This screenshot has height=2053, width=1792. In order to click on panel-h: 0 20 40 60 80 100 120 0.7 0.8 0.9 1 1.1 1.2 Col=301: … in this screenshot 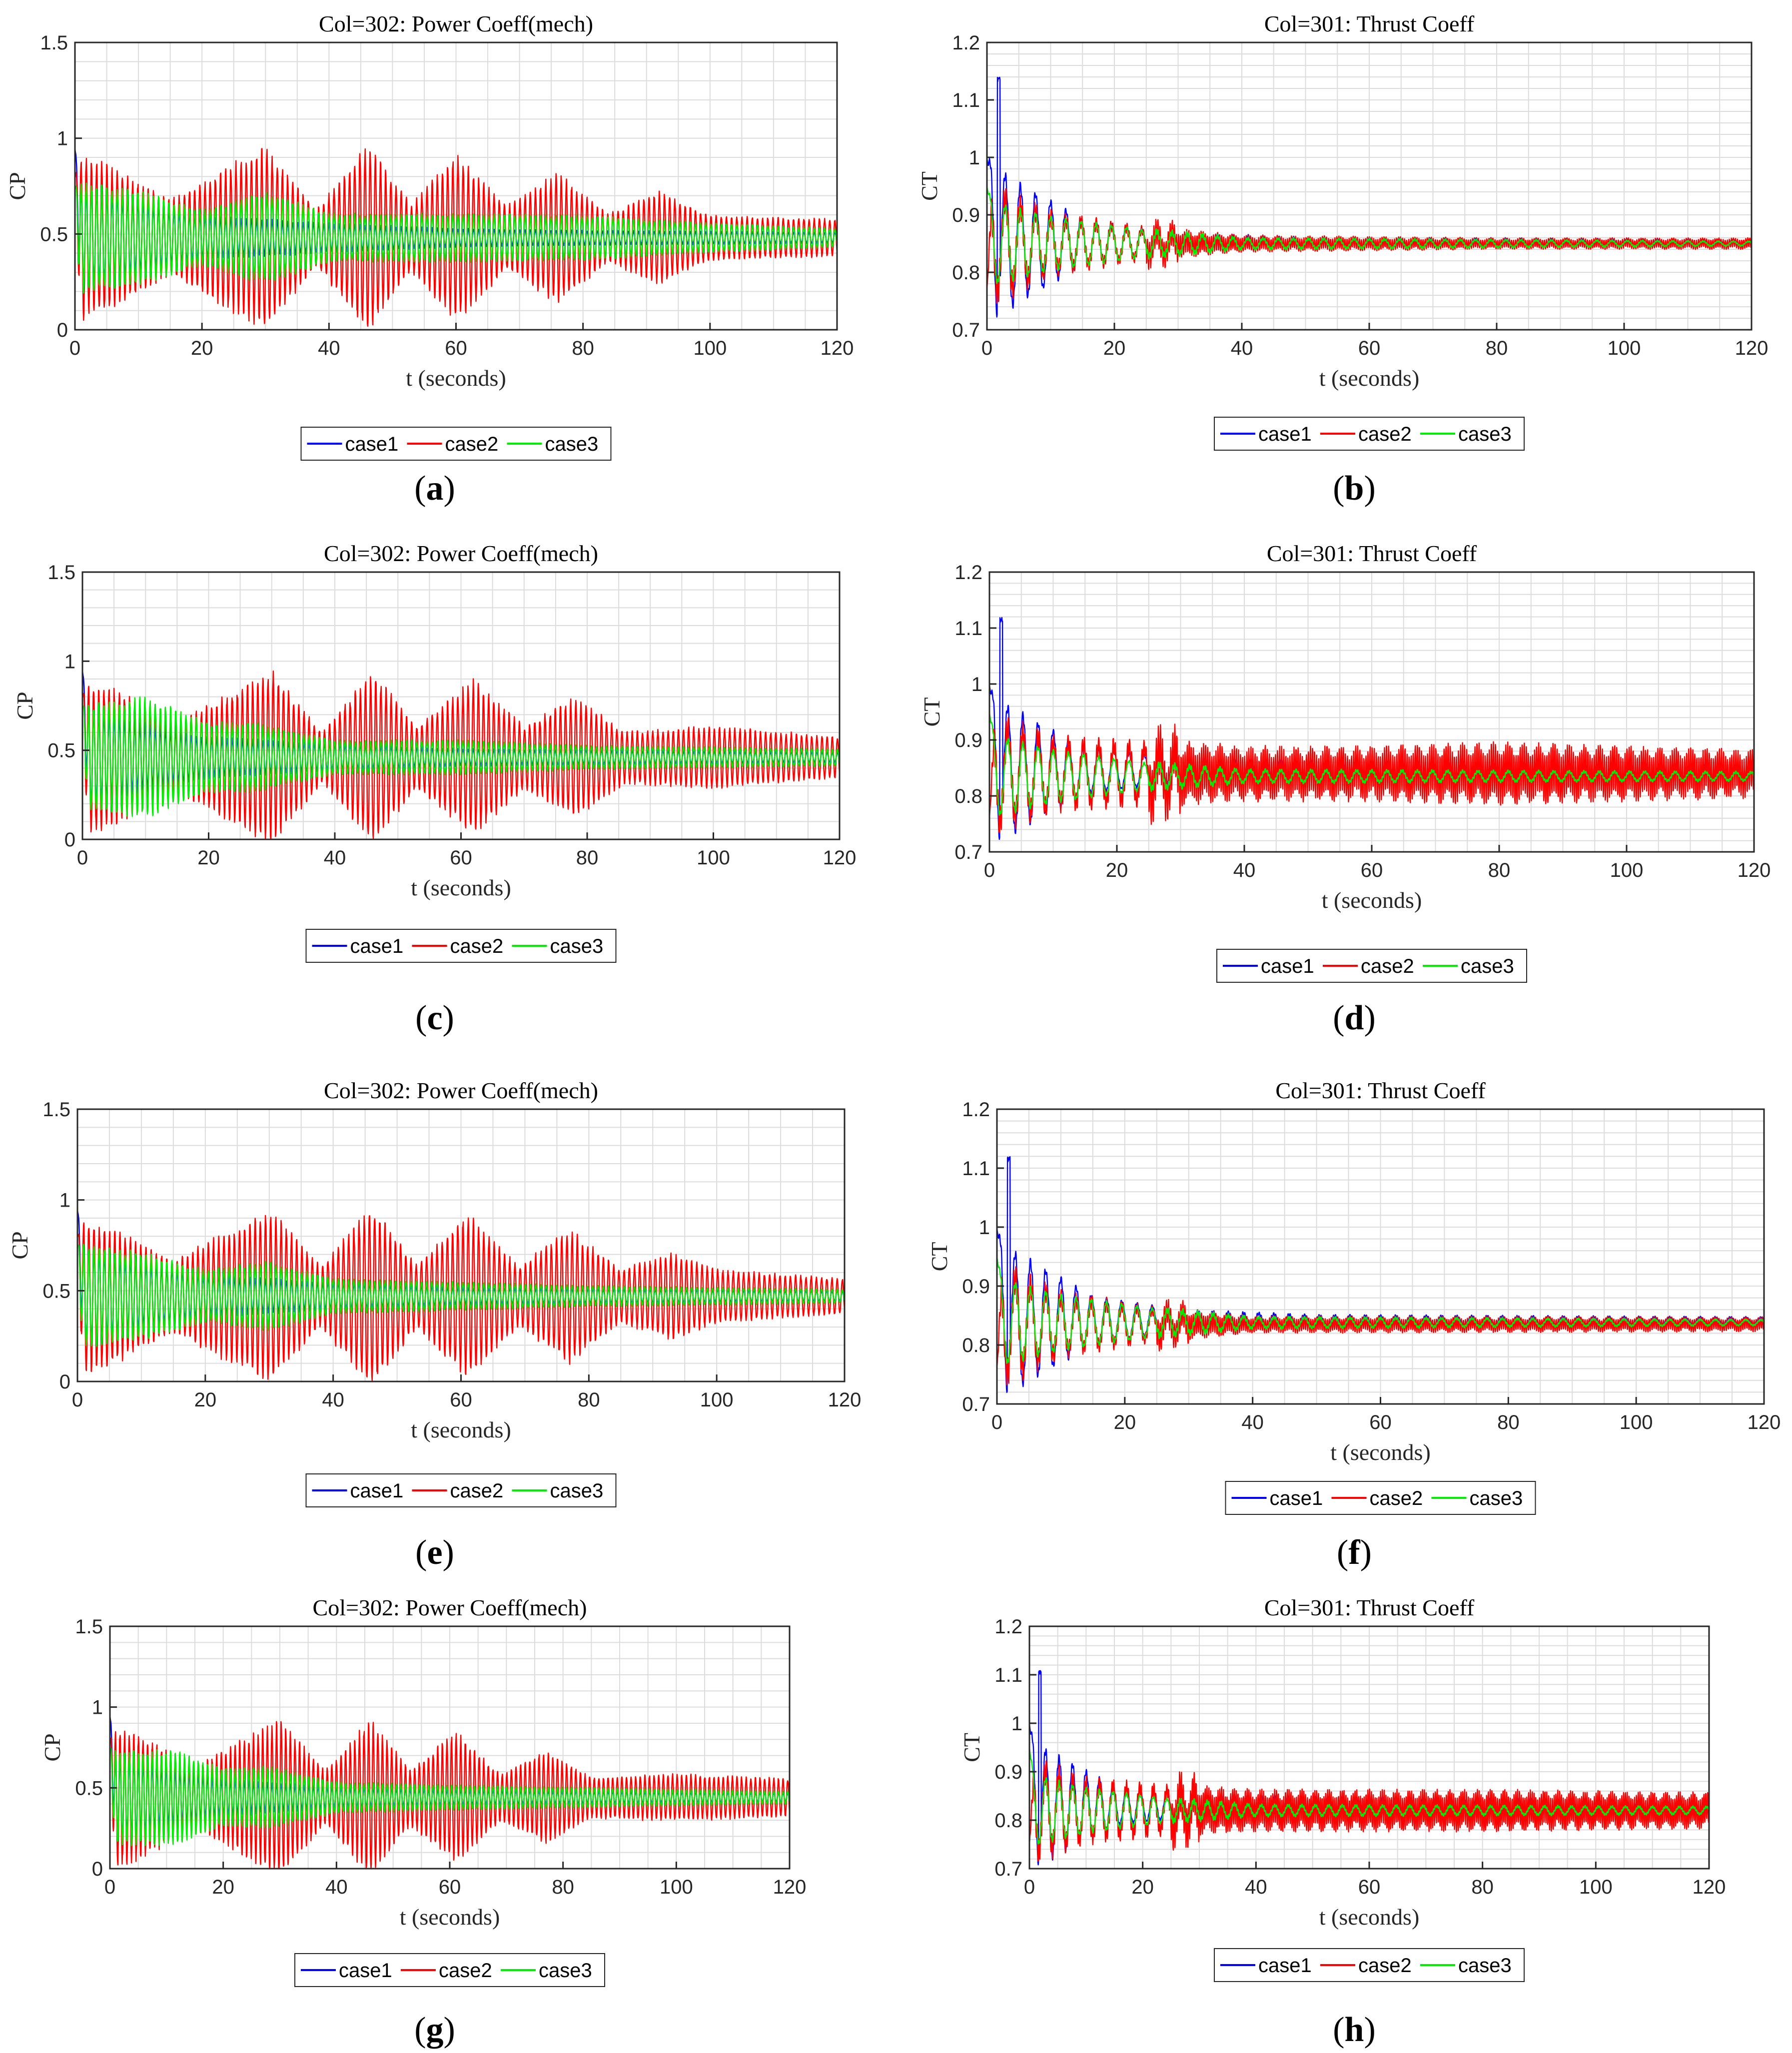, I will do `click(1342, 1822)`.